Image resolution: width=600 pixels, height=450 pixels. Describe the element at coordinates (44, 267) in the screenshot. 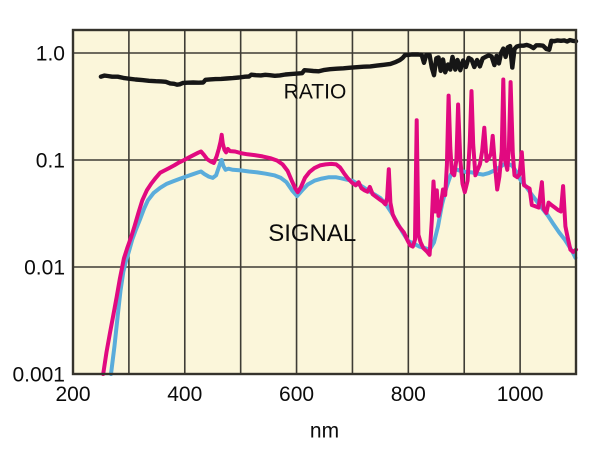

I see `y-tick-label-0.01: 0.01` at that location.